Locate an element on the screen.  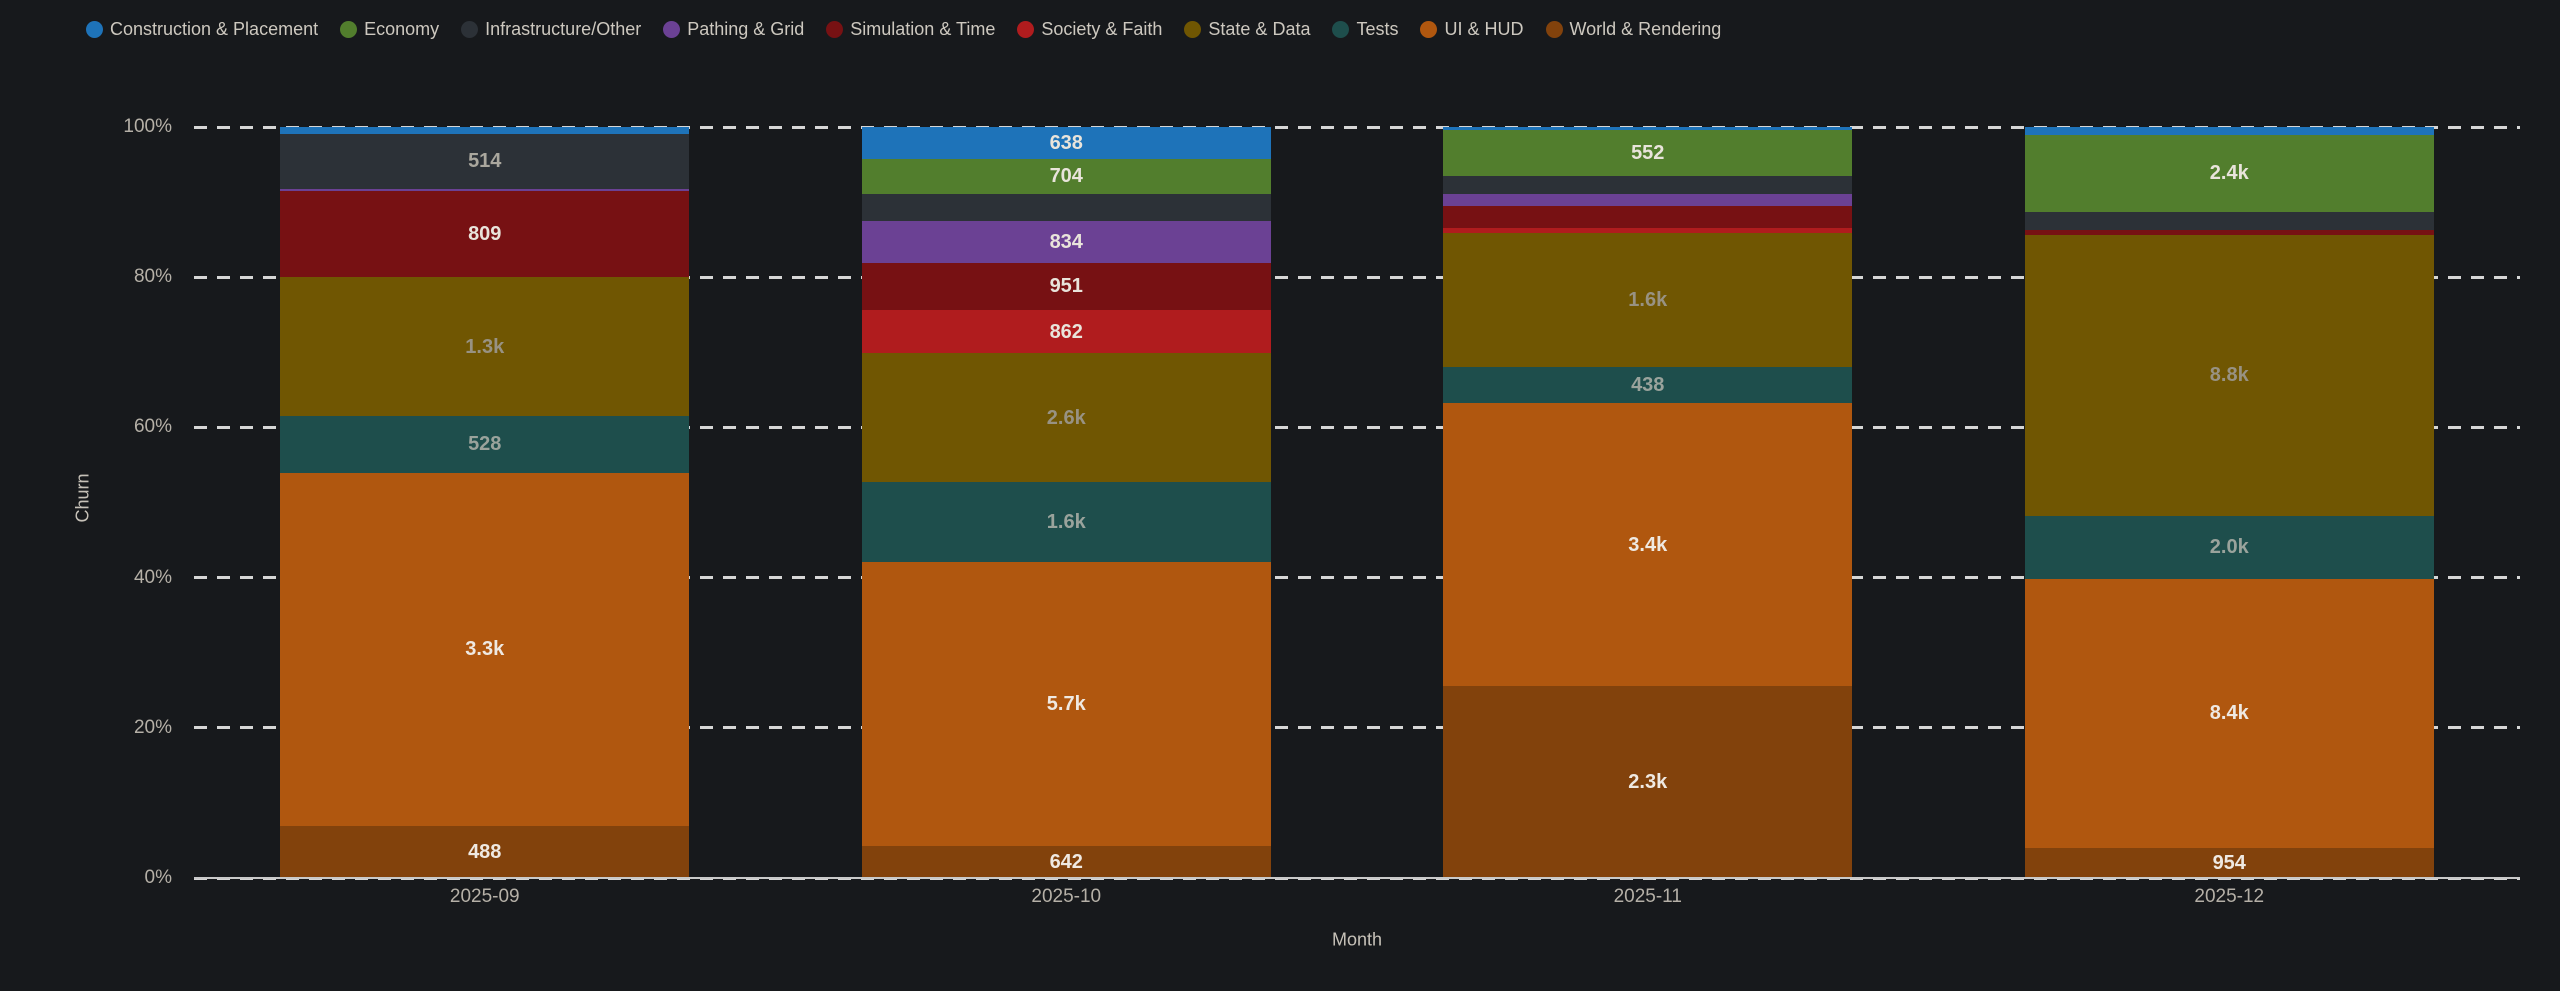
segment-value-label: 488 is located at coordinates (485, 851).